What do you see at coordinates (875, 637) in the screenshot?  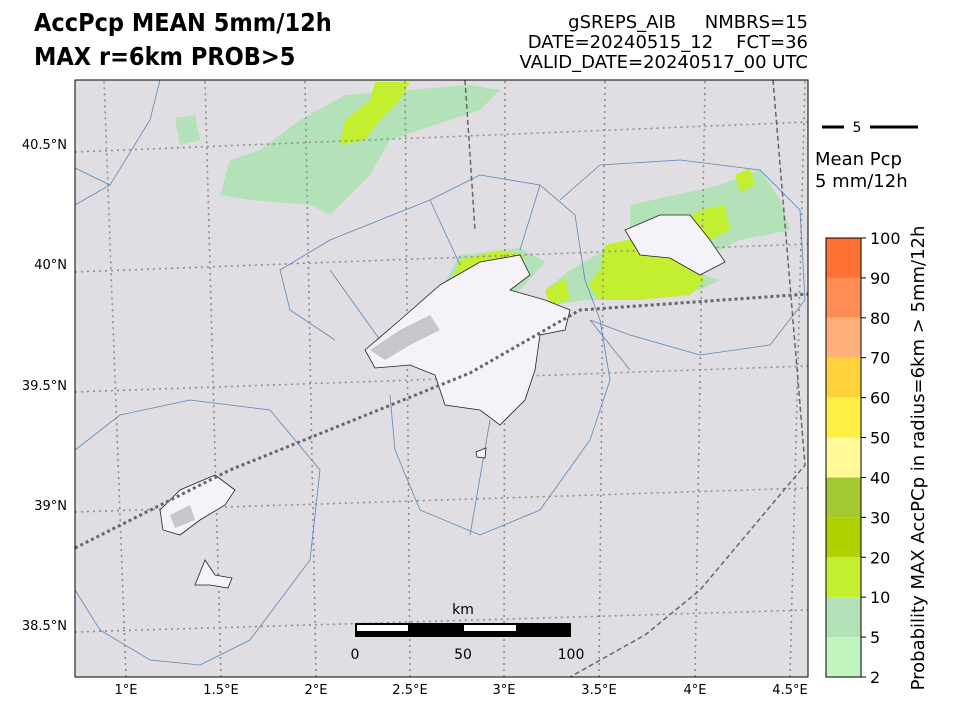 I see `colorbar-tick-label: 5` at bounding box center [875, 637].